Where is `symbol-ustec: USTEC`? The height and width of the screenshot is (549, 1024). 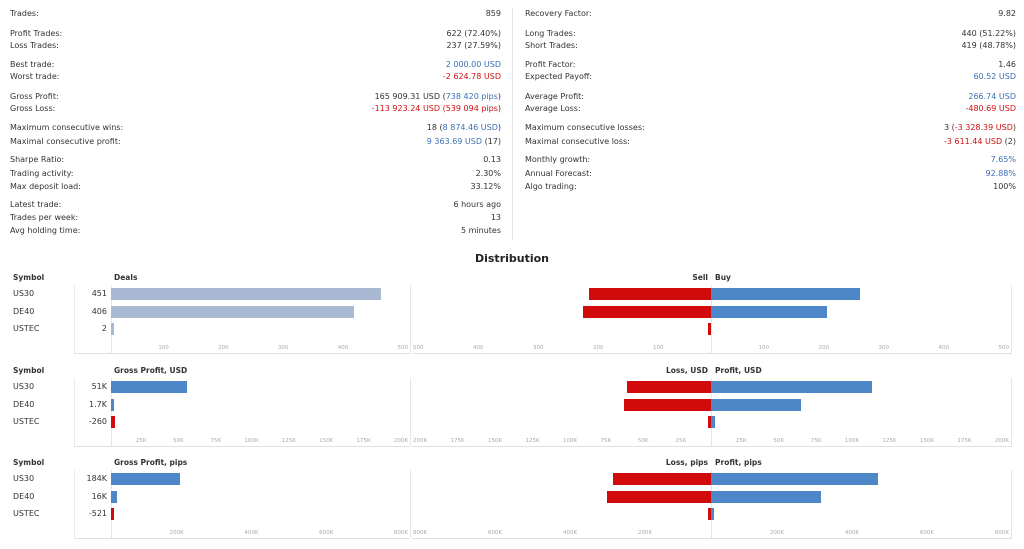 symbol-ustec: USTEC is located at coordinates (26, 513).